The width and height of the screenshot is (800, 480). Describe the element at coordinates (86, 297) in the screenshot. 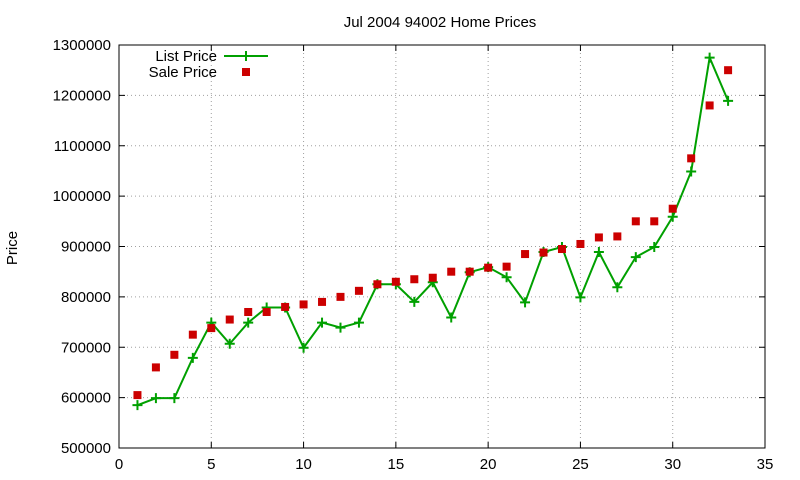

I see `y-tick-label: 800000` at that location.